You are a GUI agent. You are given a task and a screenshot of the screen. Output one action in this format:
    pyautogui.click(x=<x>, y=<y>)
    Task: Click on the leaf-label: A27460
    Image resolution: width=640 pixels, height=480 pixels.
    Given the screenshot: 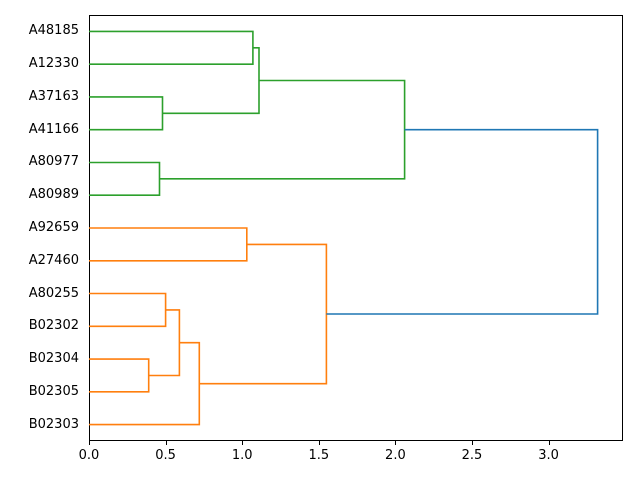 What is the action you would take?
    pyautogui.click(x=53, y=260)
    